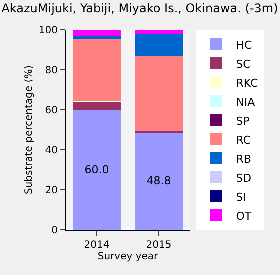  Describe the element at coordinates (244, 178) in the screenshot. I see `legend-label: SD` at that location.